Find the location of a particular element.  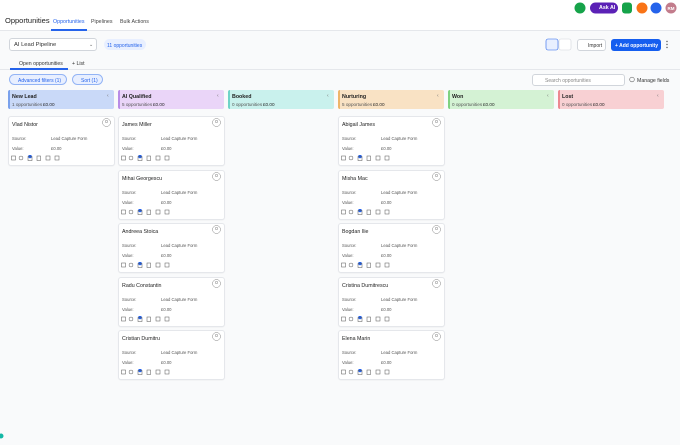

column-count: 5 opportunities is located at coordinates (357, 104).